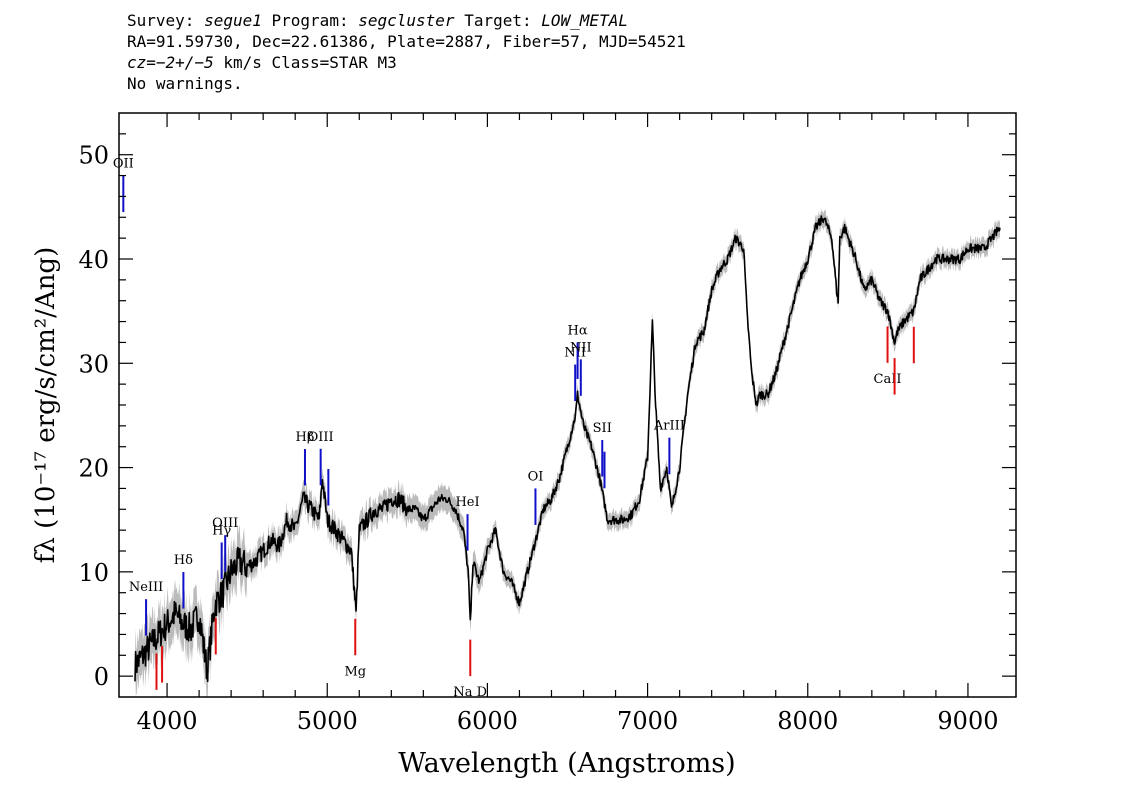  What do you see at coordinates (888, 379) in the screenshot?
I see `line-label: CaII` at bounding box center [888, 379].